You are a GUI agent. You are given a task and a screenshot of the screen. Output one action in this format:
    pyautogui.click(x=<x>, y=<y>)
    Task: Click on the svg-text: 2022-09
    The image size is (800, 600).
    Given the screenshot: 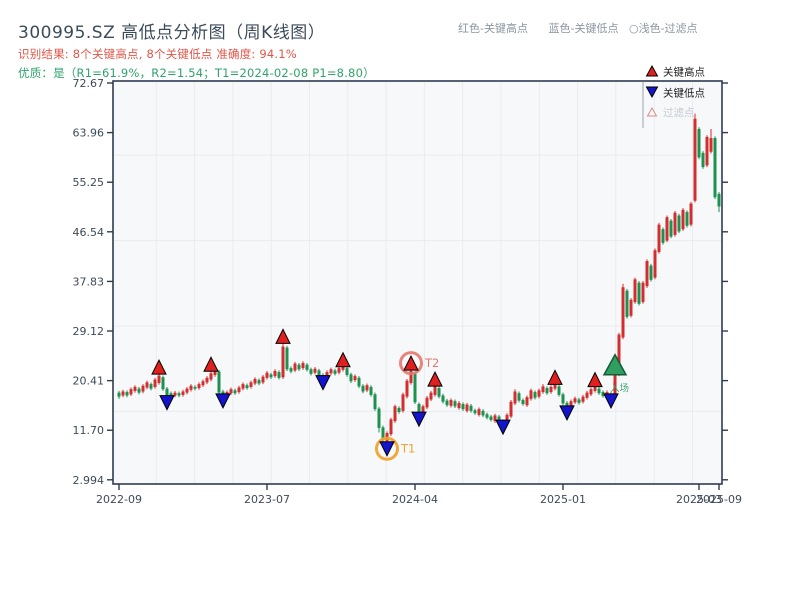 What is the action you would take?
    pyautogui.click(x=119, y=499)
    